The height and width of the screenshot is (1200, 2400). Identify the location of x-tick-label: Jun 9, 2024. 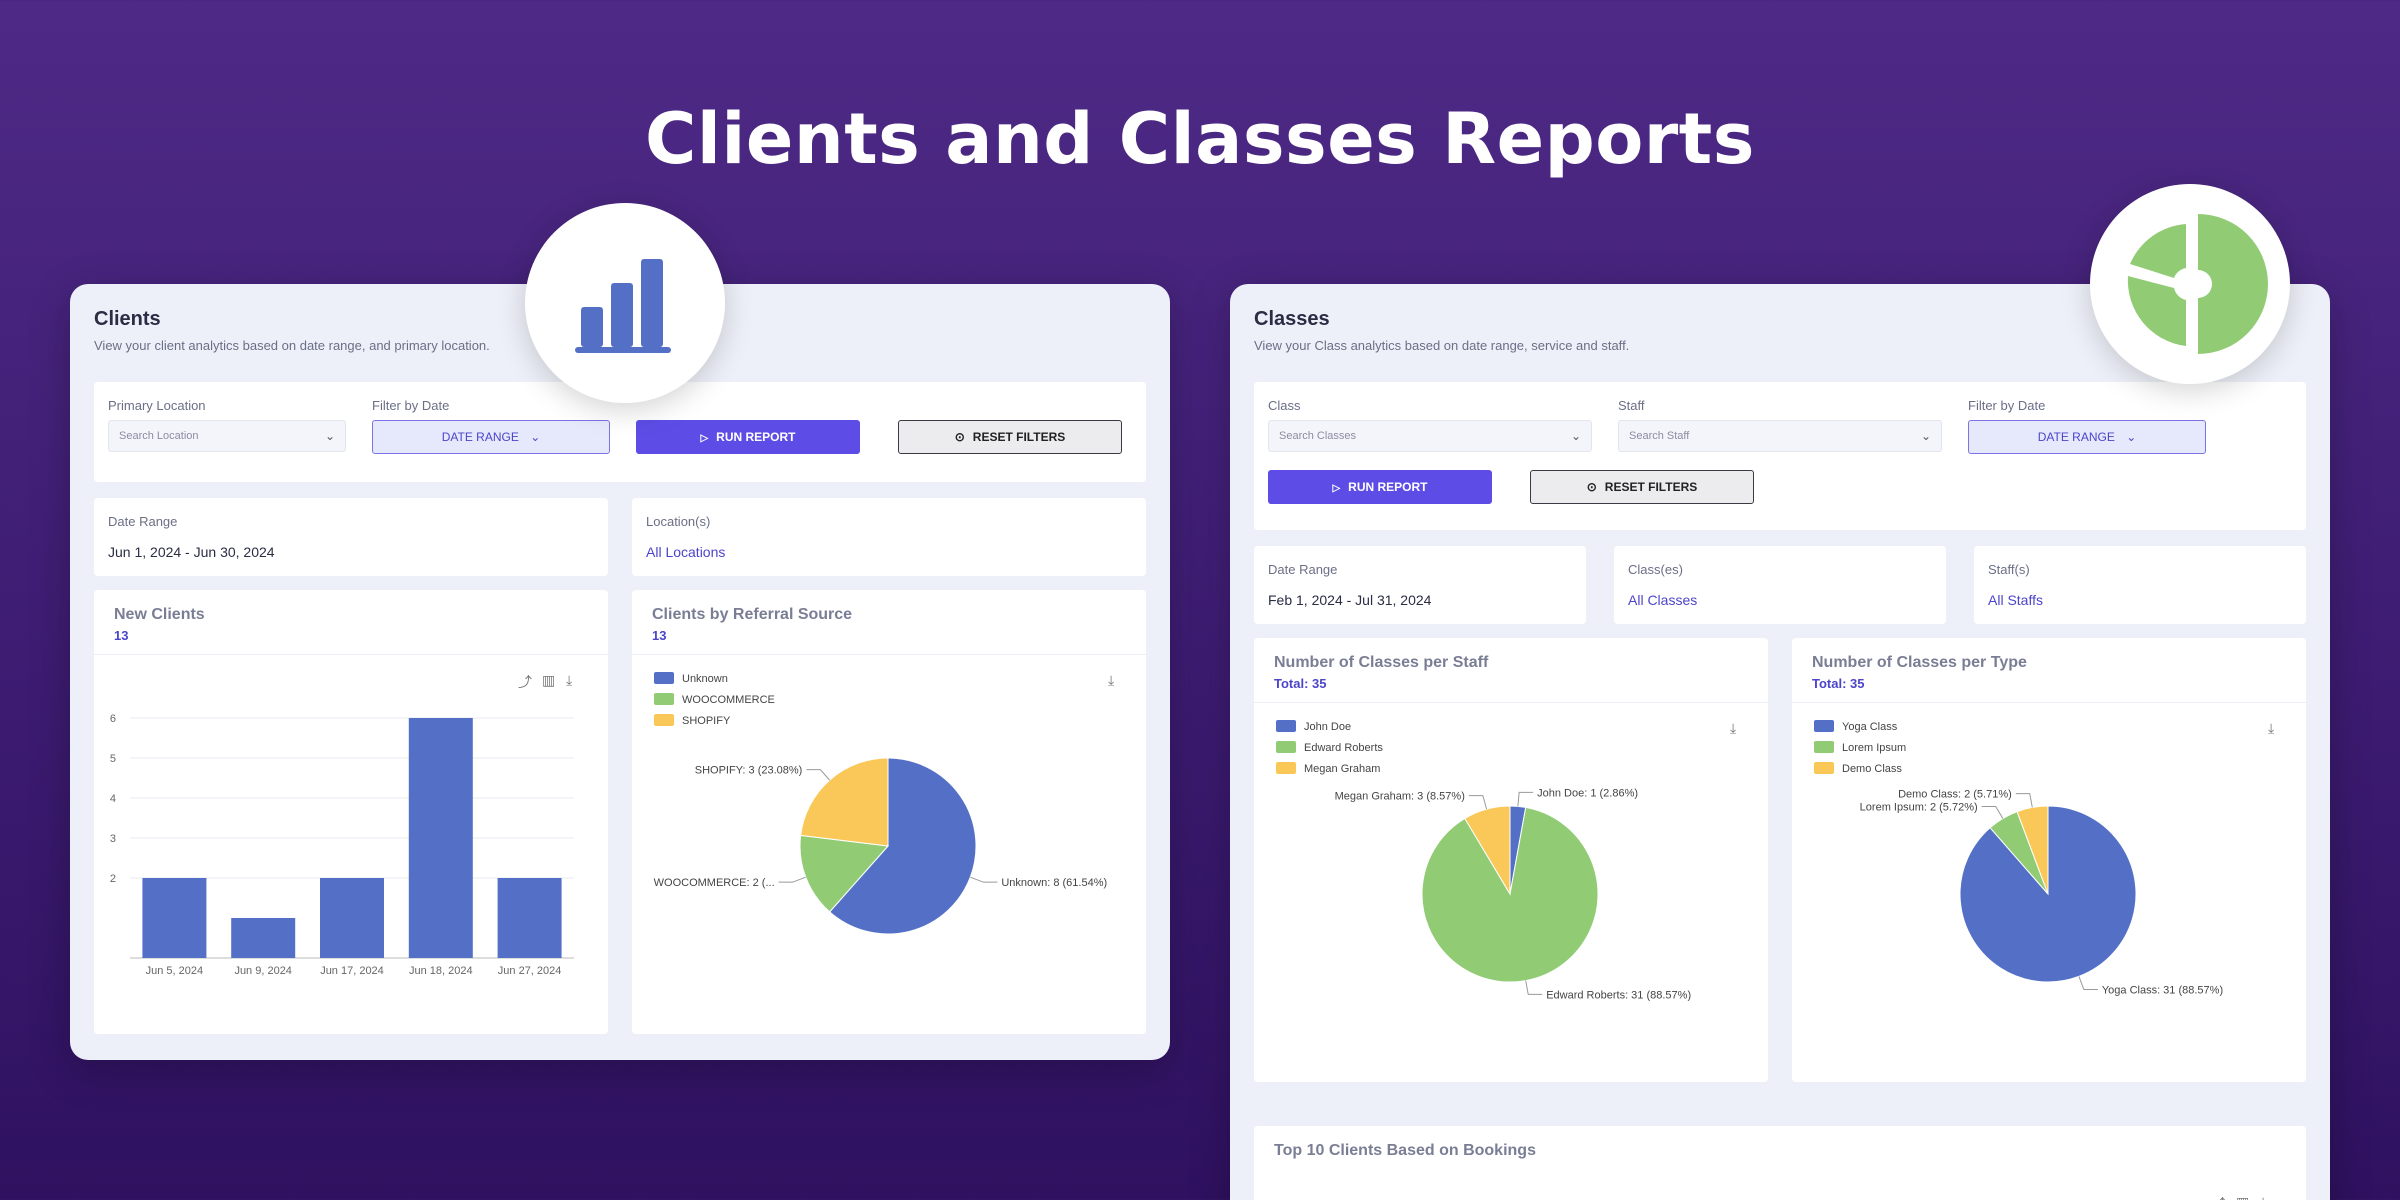
(263, 971).